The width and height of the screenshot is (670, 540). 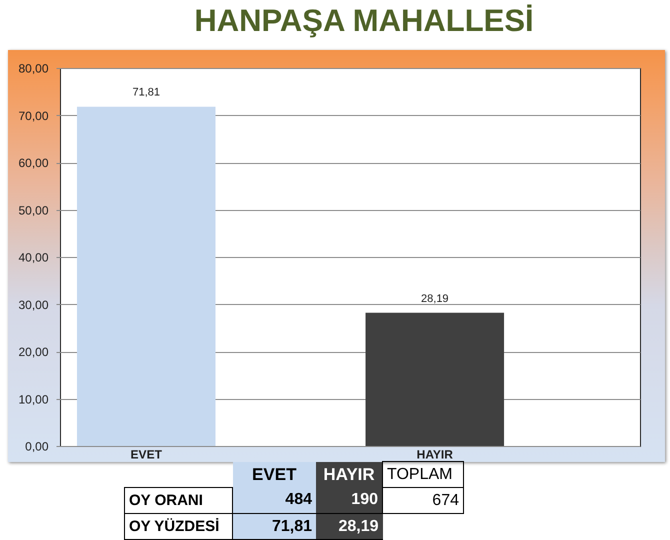 What do you see at coordinates (33, 69) in the screenshot?
I see `y-tick-label: 80,00` at bounding box center [33, 69].